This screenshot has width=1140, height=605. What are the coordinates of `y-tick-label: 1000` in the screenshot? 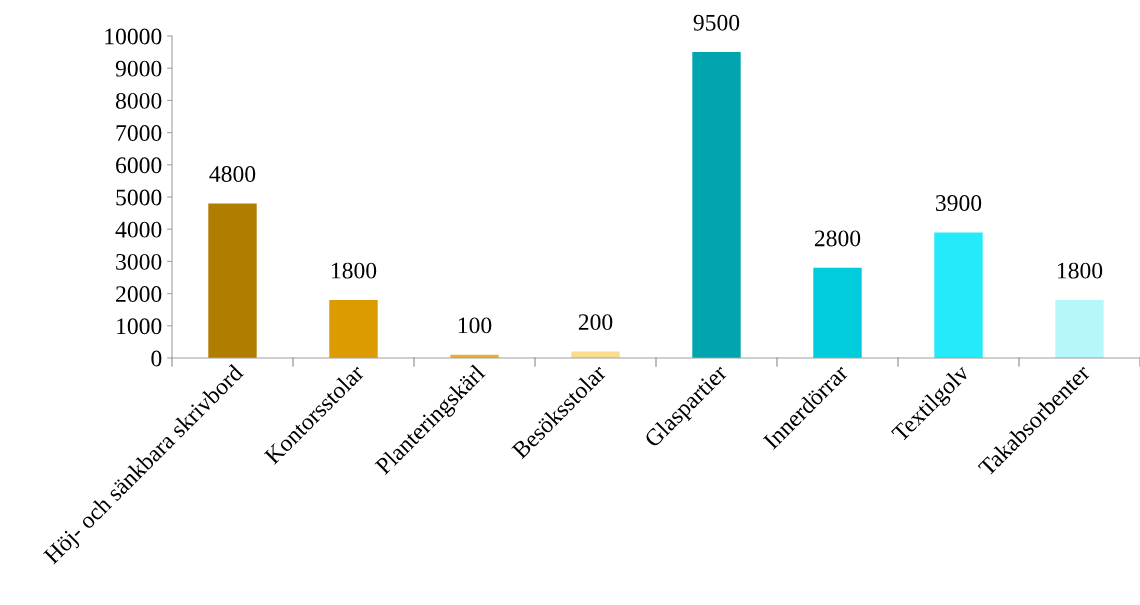 It's located at (139, 326).